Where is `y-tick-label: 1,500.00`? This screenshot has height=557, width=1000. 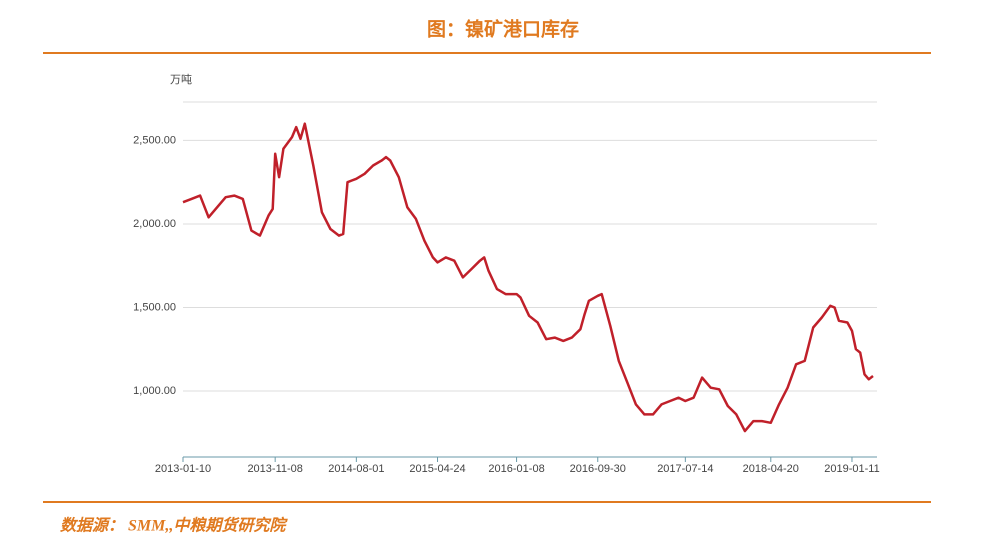
y-tick-label: 1,500.00 is located at coordinates (154, 307).